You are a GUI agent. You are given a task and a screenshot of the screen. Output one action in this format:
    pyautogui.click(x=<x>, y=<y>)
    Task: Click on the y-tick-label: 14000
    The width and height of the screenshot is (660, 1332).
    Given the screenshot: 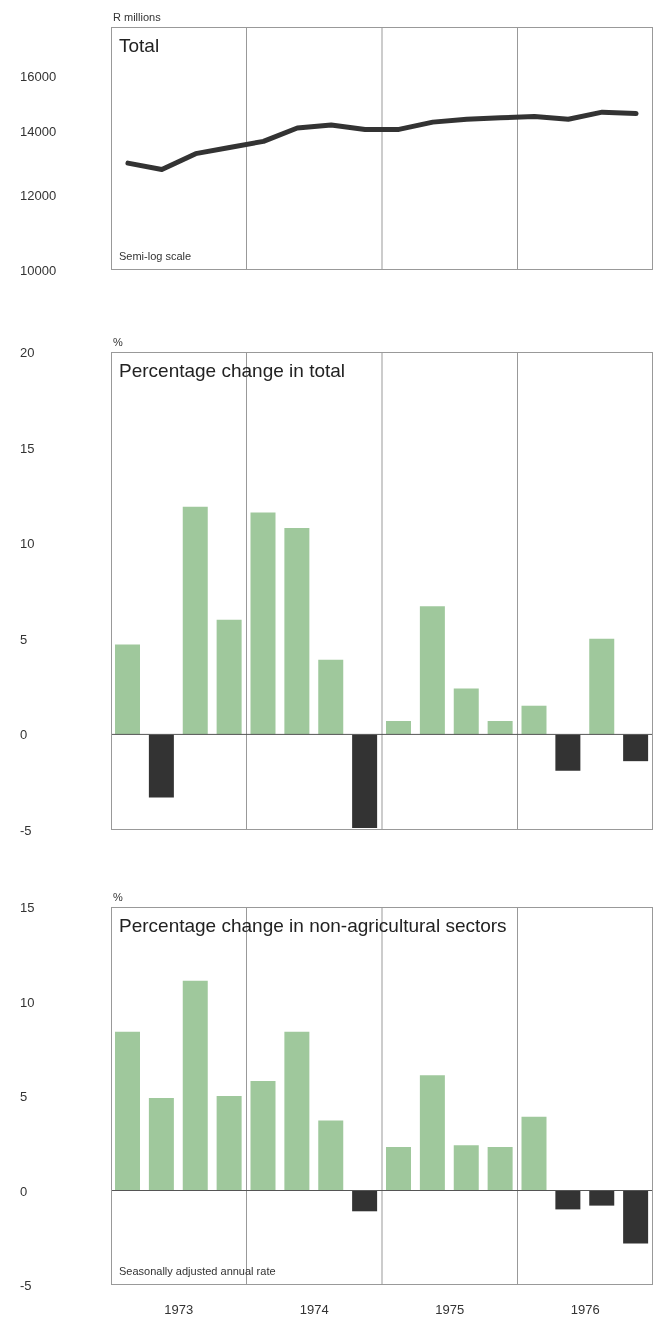 What is the action you would take?
    pyautogui.click(x=38, y=131)
    